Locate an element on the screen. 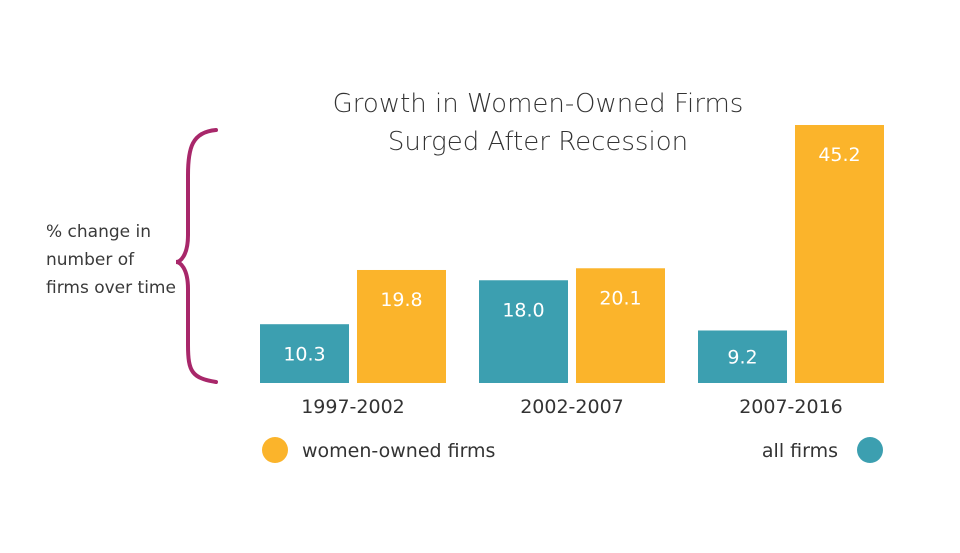 The height and width of the screenshot is (553, 960). value-label-all-firms-2007-2016: 9.2 is located at coordinates (742, 358).